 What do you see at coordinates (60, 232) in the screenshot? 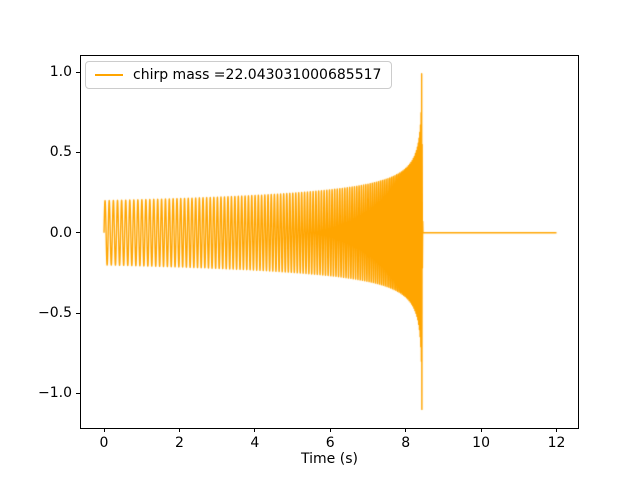
I see `y-tick-label: 0.0` at bounding box center [60, 232].